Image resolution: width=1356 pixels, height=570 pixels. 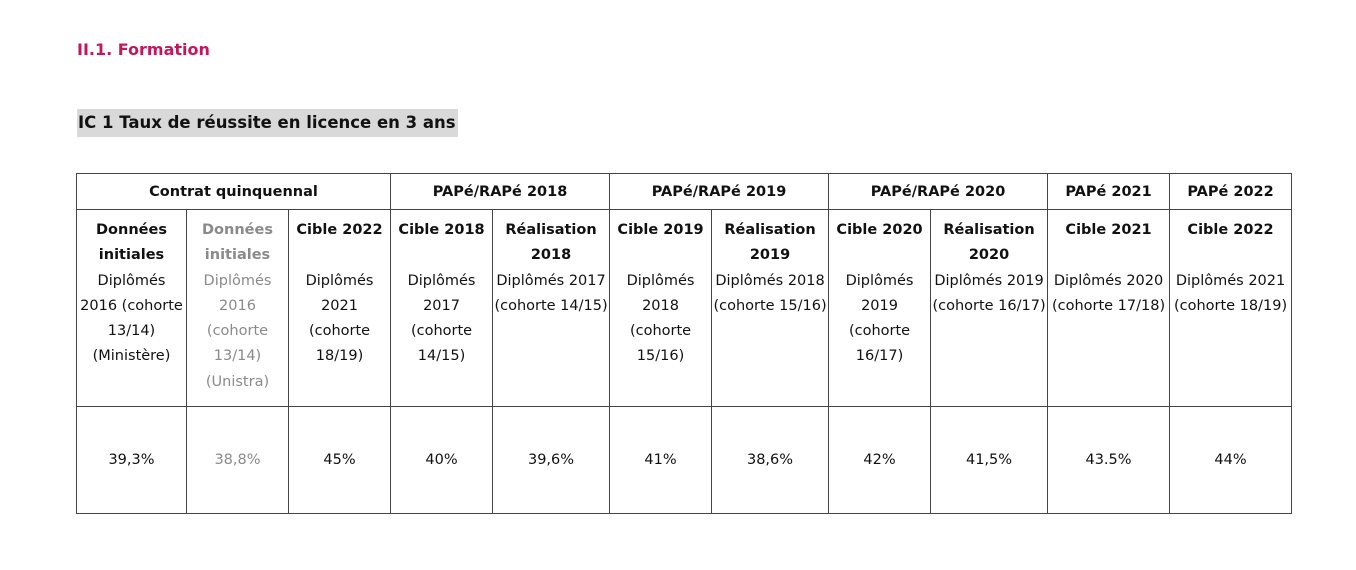 What do you see at coordinates (131, 460) in the screenshot?
I see `value-cell: 39,3%` at bounding box center [131, 460].